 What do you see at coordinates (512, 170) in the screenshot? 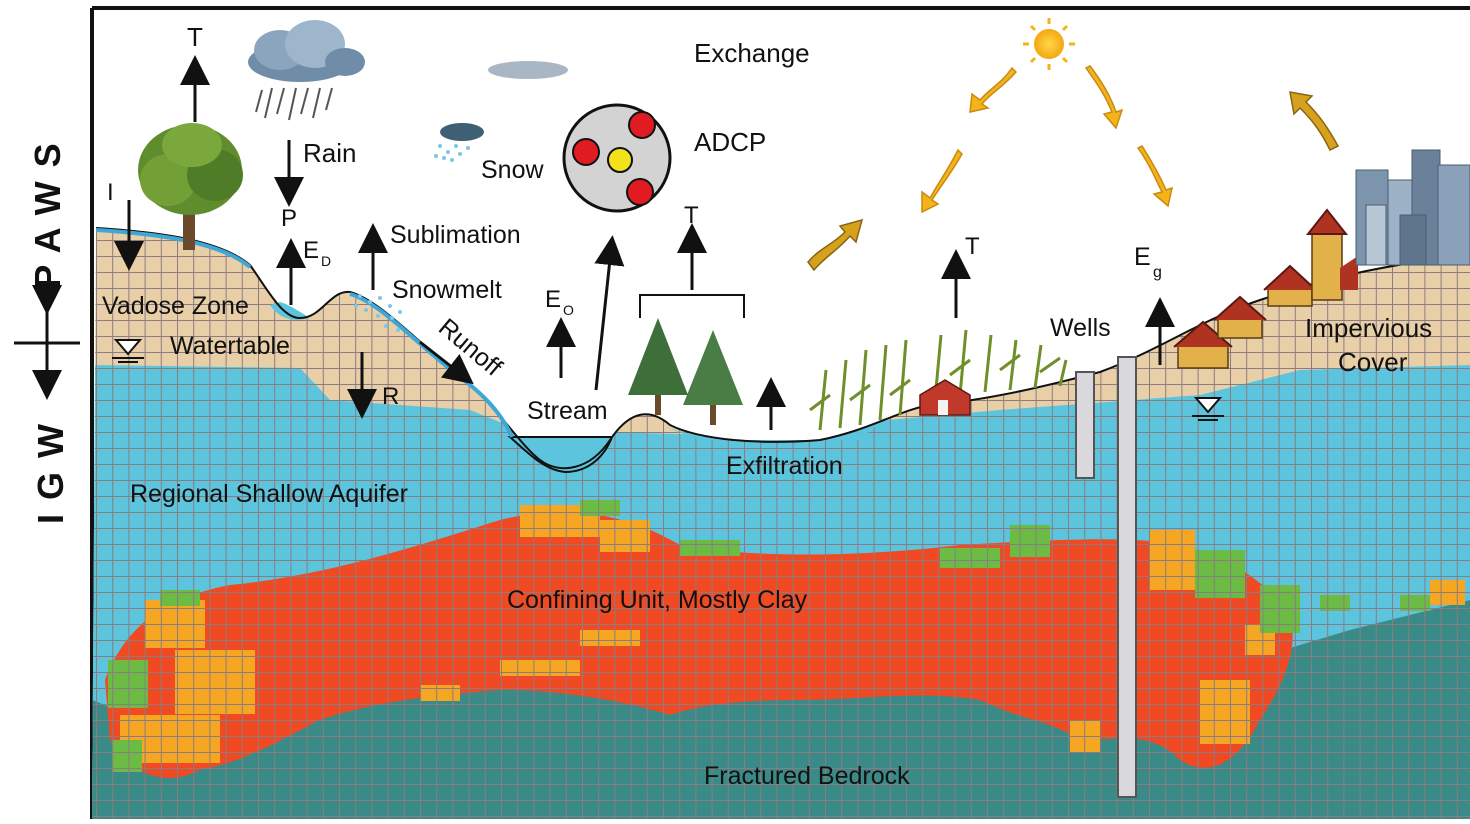
I see `label-snow: Snow` at bounding box center [512, 170].